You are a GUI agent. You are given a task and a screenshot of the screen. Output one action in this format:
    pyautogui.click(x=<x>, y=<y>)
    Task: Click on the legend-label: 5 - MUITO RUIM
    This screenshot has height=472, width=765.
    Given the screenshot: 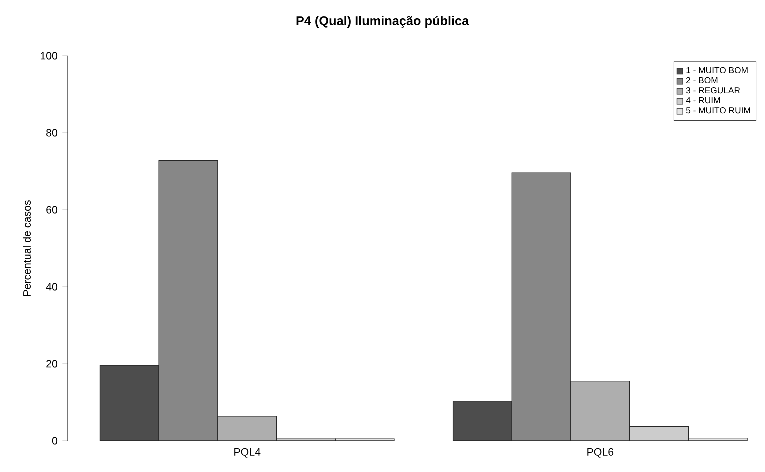 What is the action you would take?
    pyautogui.click(x=718, y=111)
    